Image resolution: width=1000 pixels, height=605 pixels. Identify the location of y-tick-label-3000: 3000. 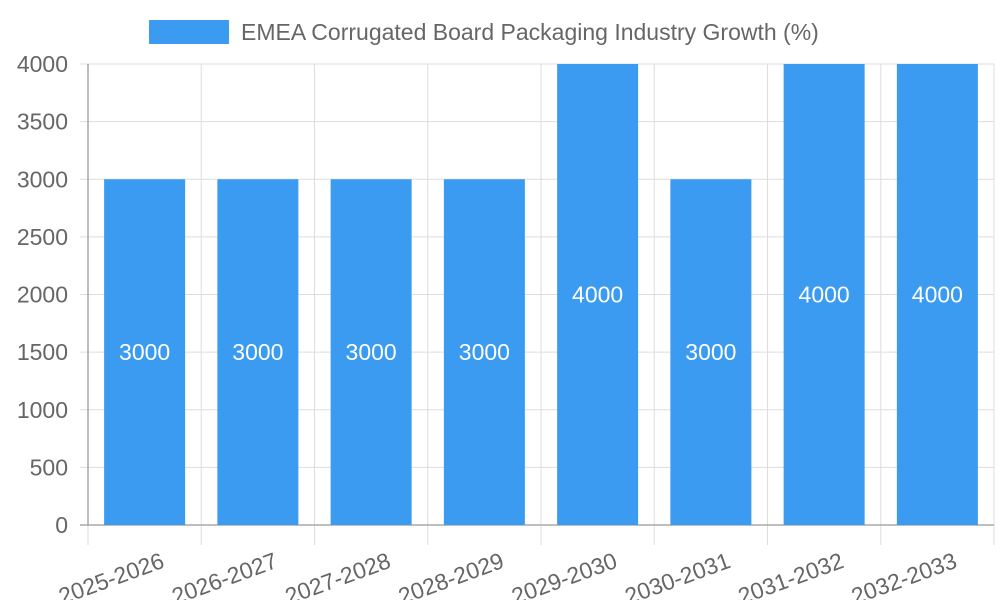
(42, 179).